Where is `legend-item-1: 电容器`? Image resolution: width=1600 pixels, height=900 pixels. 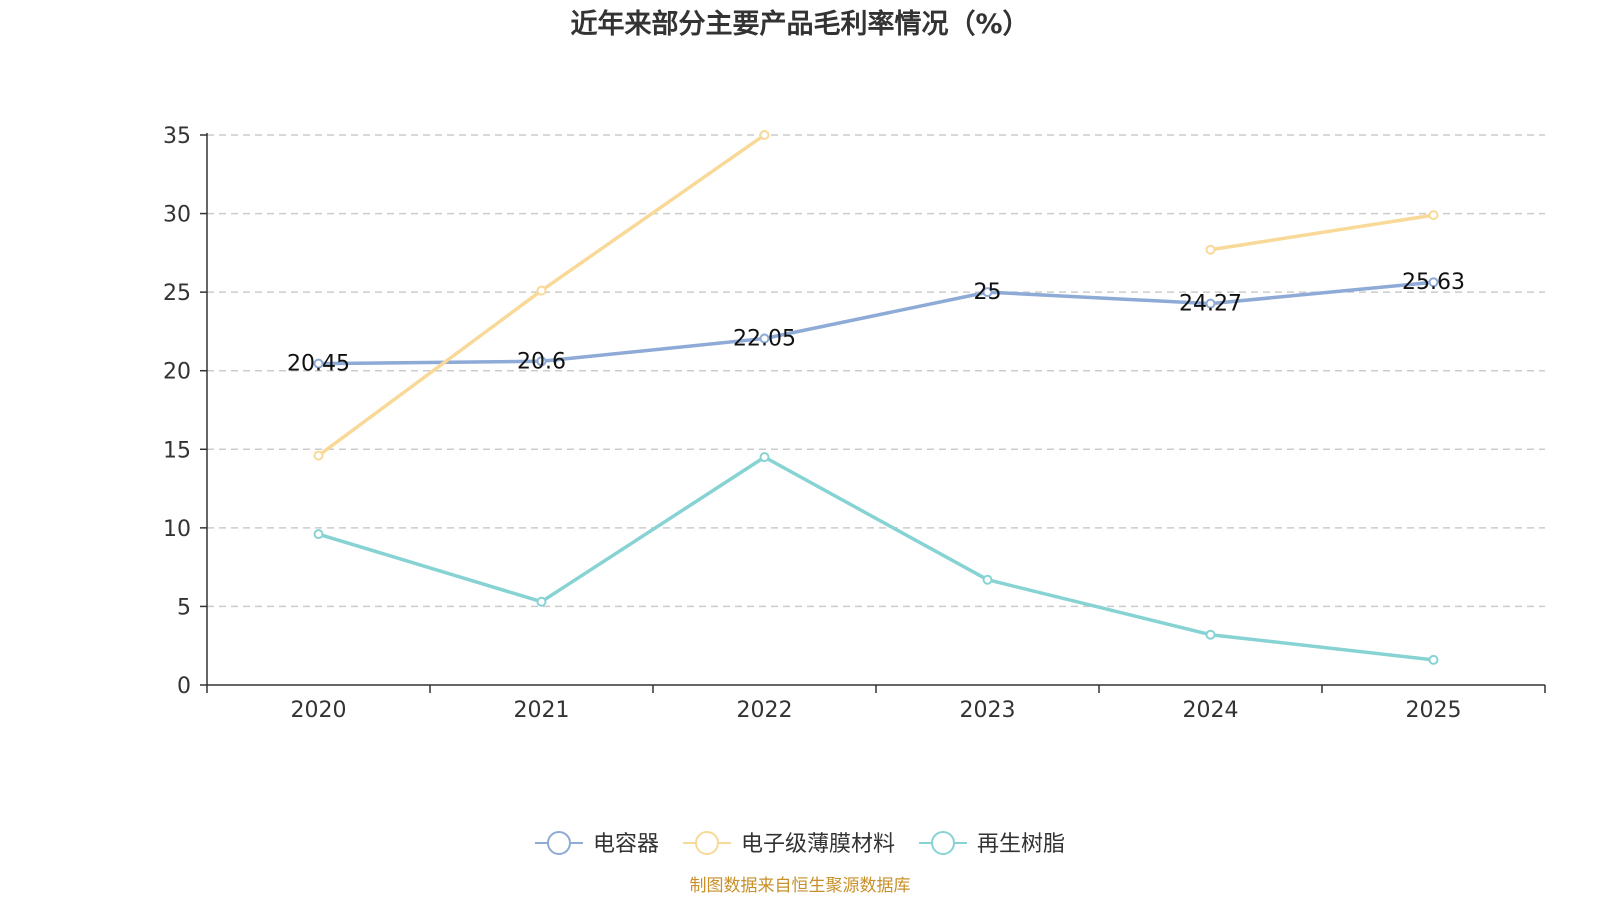 legend-item-1: 电容器 is located at coordinates (596, 844).